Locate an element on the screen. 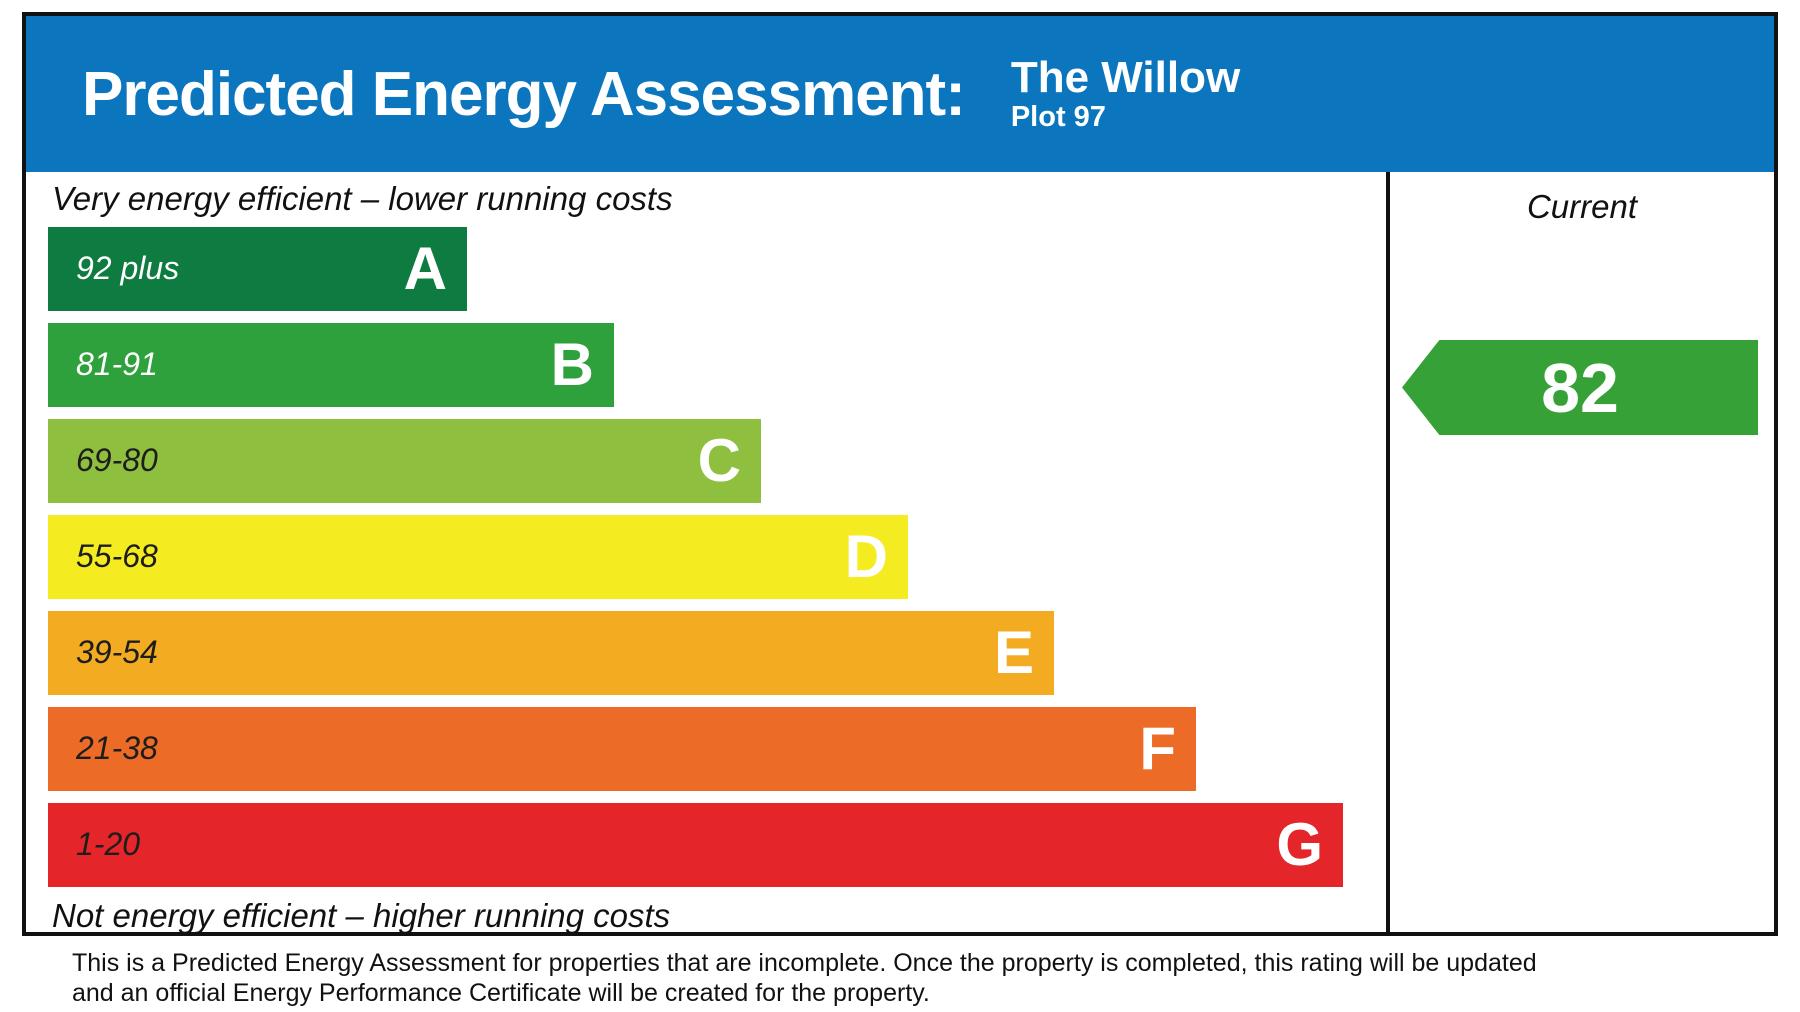 The image size is (1800, 1012). band-range-label: 1-20 is located at coordinates (108, 844).